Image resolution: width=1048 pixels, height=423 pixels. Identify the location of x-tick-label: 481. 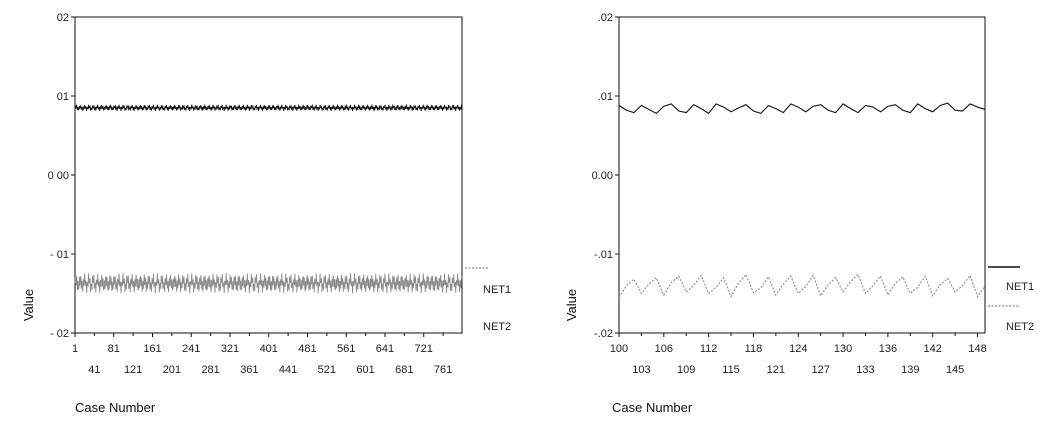
(307, 349).